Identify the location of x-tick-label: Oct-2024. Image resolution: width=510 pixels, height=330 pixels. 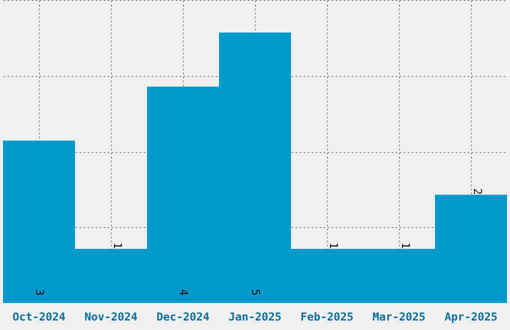
(39, 317).